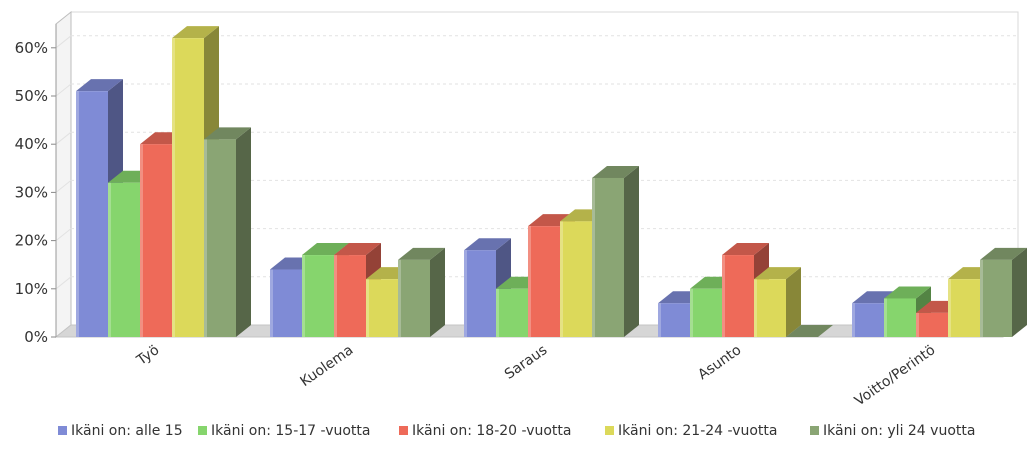 The image size is (1034, 450). I want to click on x-tick-label: Työ, so click(147, 355).